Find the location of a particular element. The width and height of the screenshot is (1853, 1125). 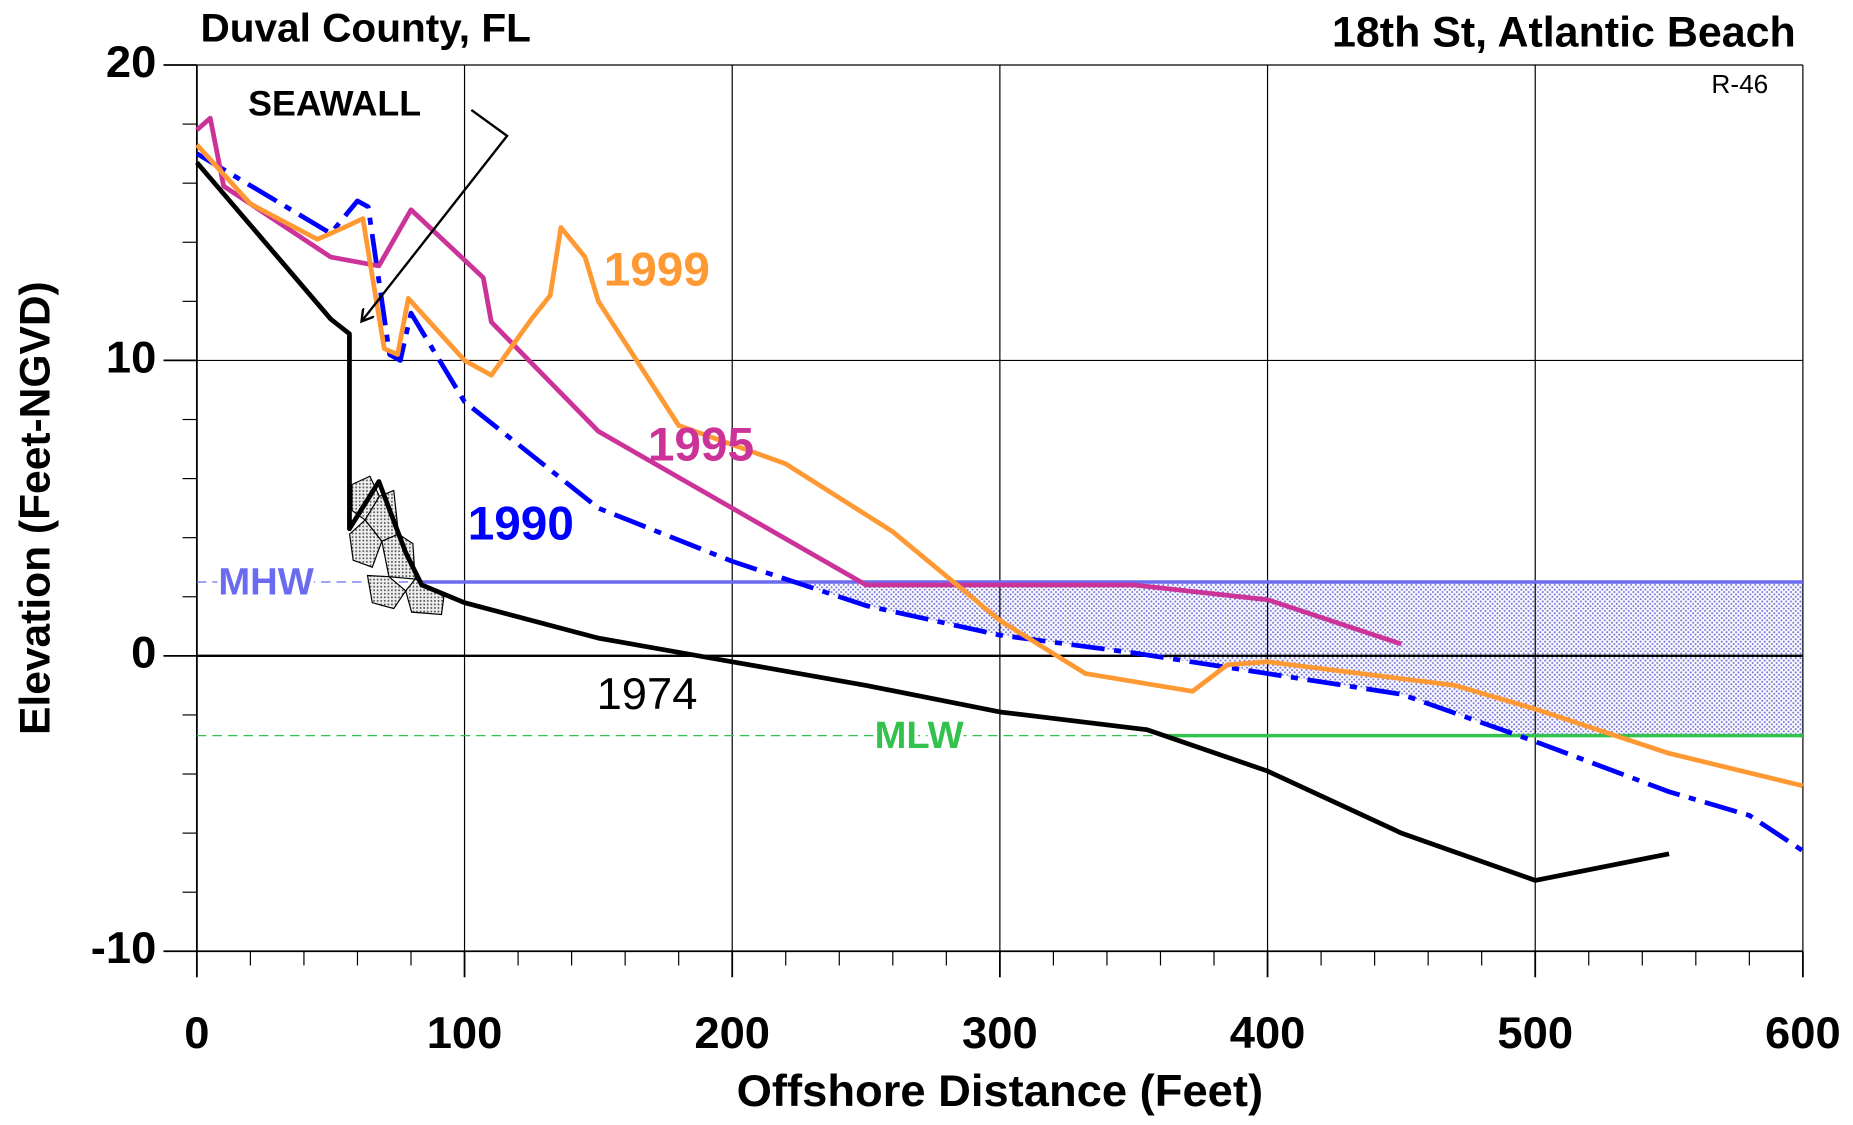

x-tick-label: 200 is located at coordinates (732, 1032).